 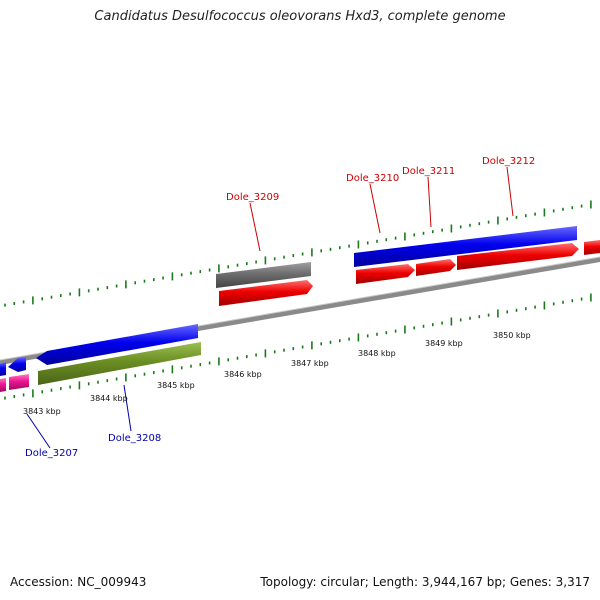 What do you see at coordinates (372, 178) in the screenshot?
I see `gene-label-dole-3210: Dole_3210` at bounding box center [372, 178].